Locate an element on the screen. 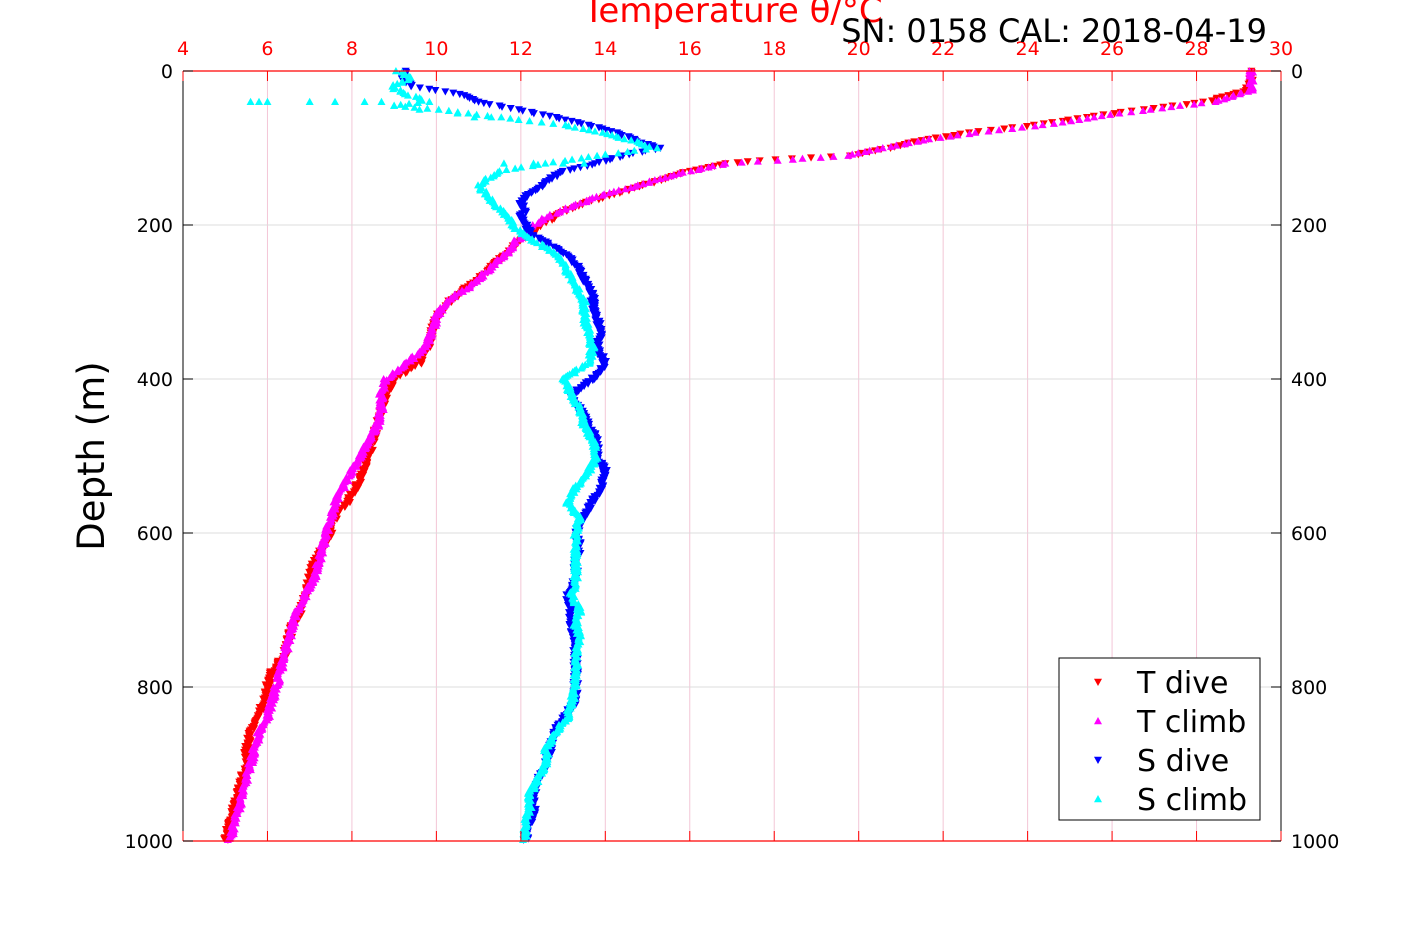 This screenshot has height=945, width=1417. x-tick-label: 6 is located at coordinates (267, 49).